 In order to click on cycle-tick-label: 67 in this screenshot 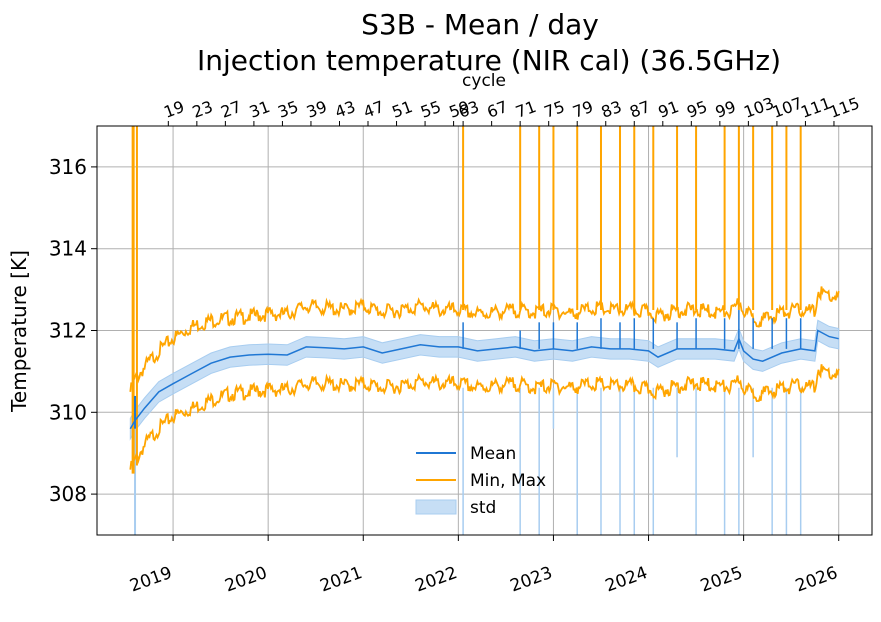, I will do `click(498, 109)`.